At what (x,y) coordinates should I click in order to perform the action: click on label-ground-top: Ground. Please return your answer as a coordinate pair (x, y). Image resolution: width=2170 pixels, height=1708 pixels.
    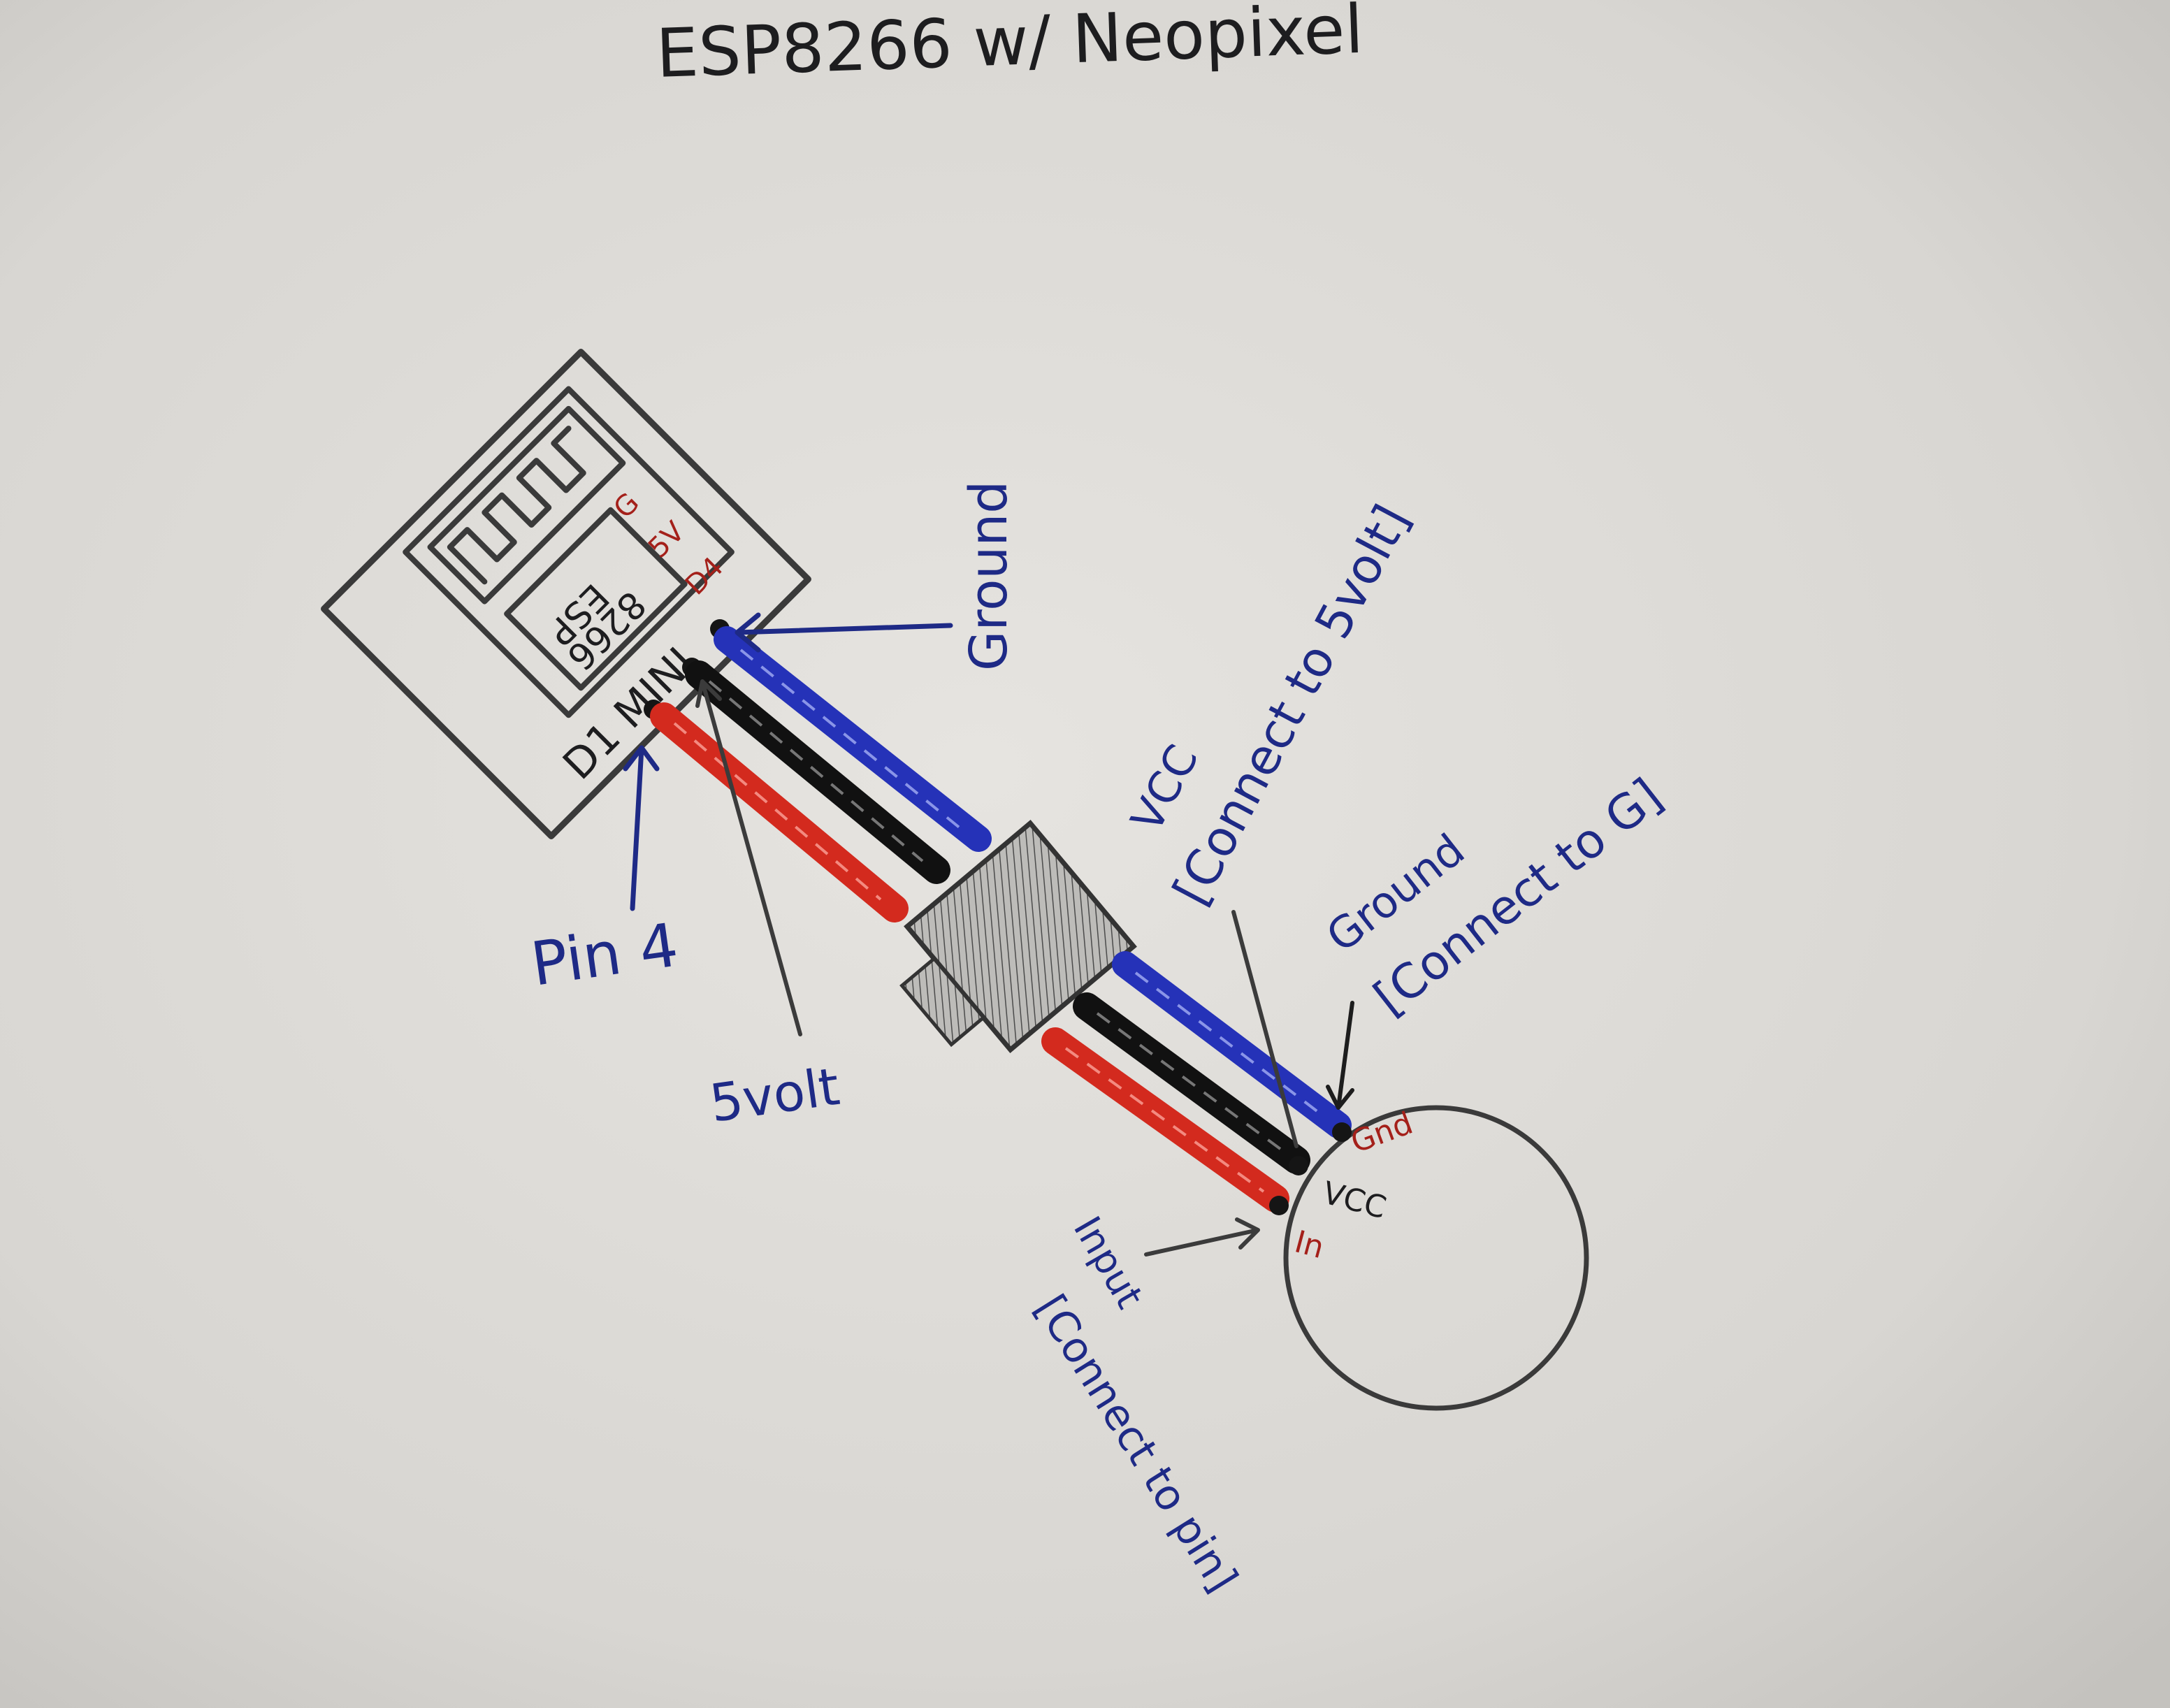
    Looking at the image, I should click on (989, 576).